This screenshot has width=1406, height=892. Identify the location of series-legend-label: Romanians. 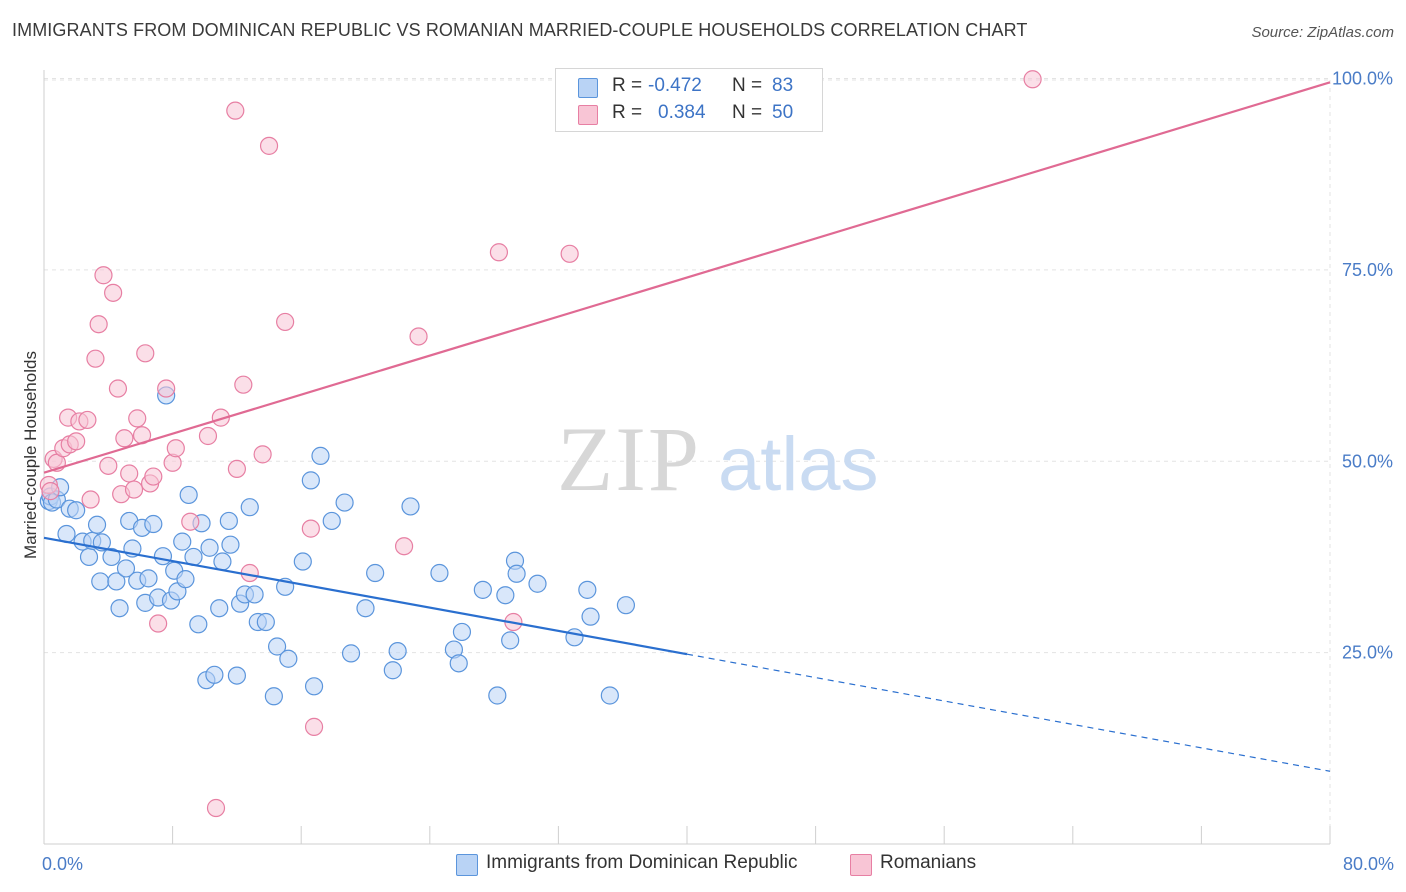
(928, 862).